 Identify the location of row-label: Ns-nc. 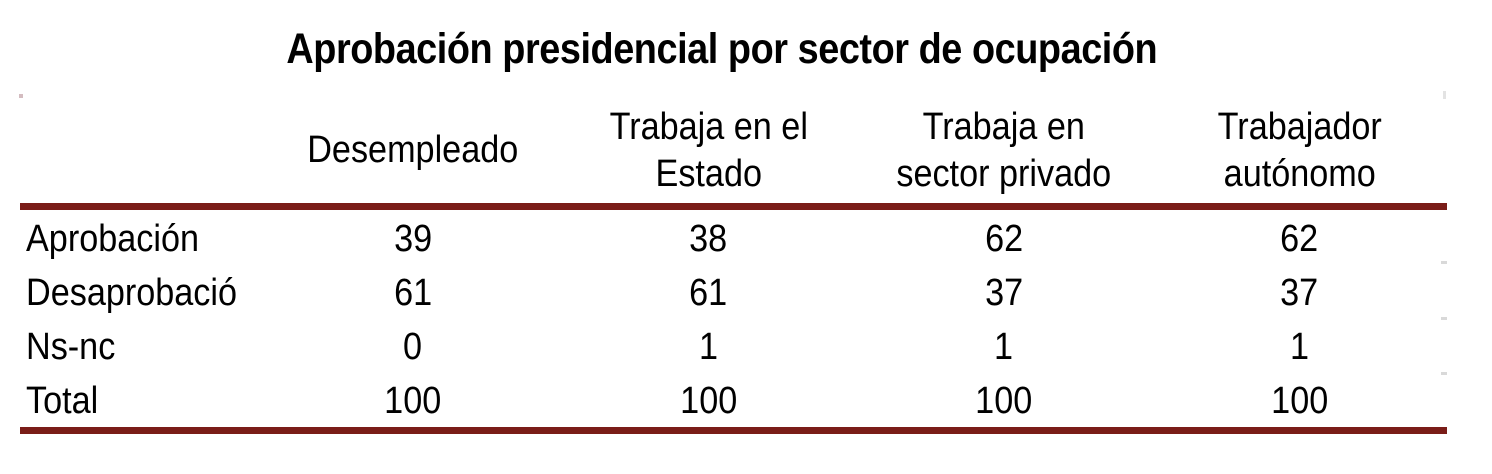
(71, 346).